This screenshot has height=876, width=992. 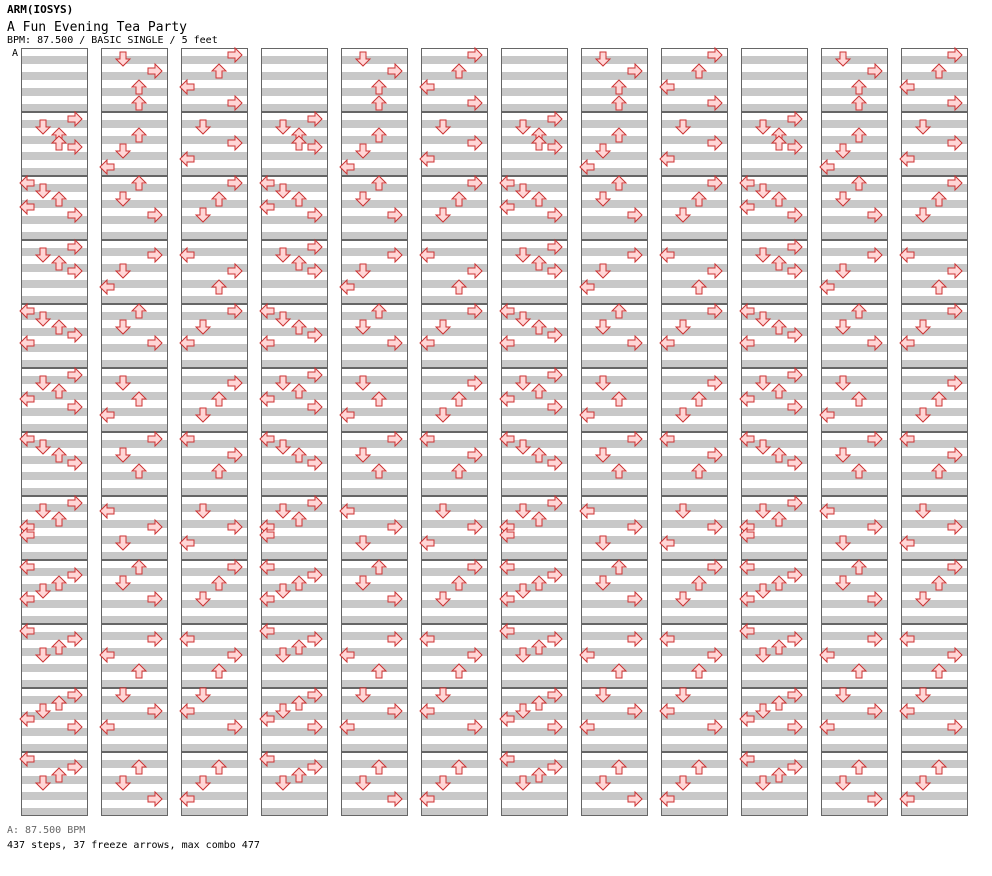 What do you see at coordinates (133, 432) in the screenshot?
I see `chart-column` at bounding box center [133, 432].